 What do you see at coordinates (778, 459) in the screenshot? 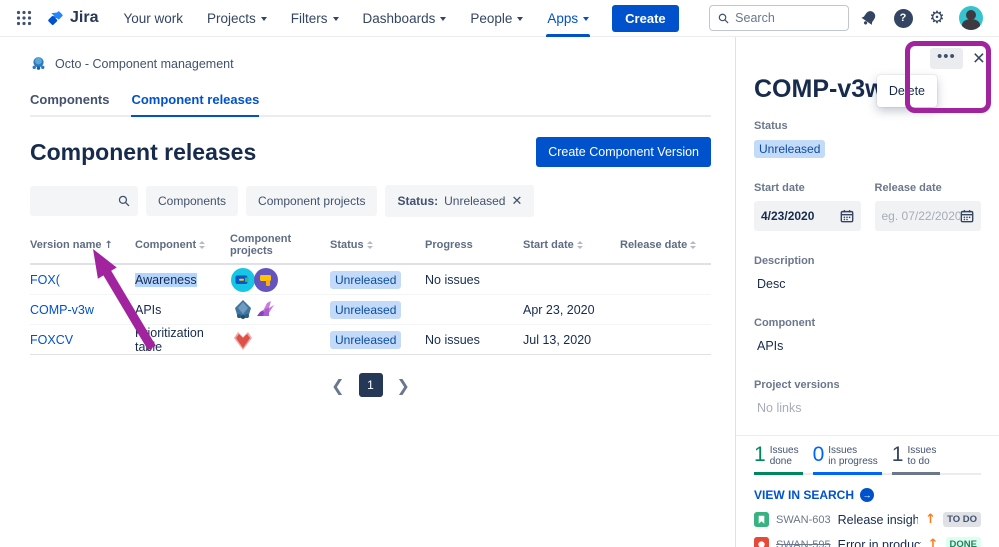
I see `stat-issues-done: 1 Issues done` at bounding box center [778, 459].